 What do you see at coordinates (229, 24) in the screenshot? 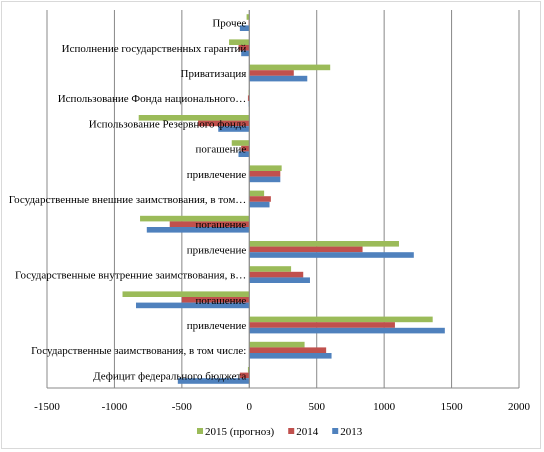
I see `category-label: Прочее` at bounding box center [229, 24].